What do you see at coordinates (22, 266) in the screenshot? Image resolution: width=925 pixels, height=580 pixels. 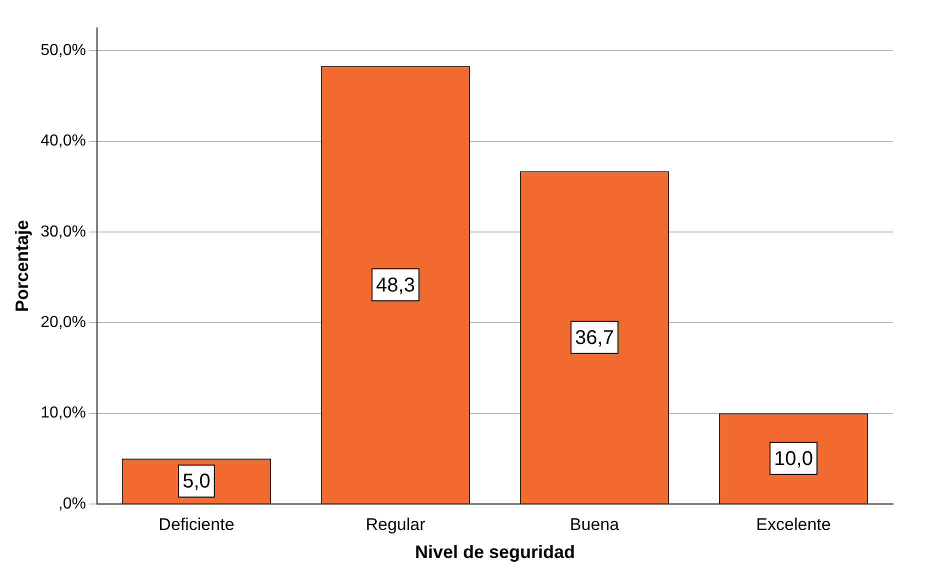 I see `y-axis-title: Porcentaje` at bounding box center [22, 266].